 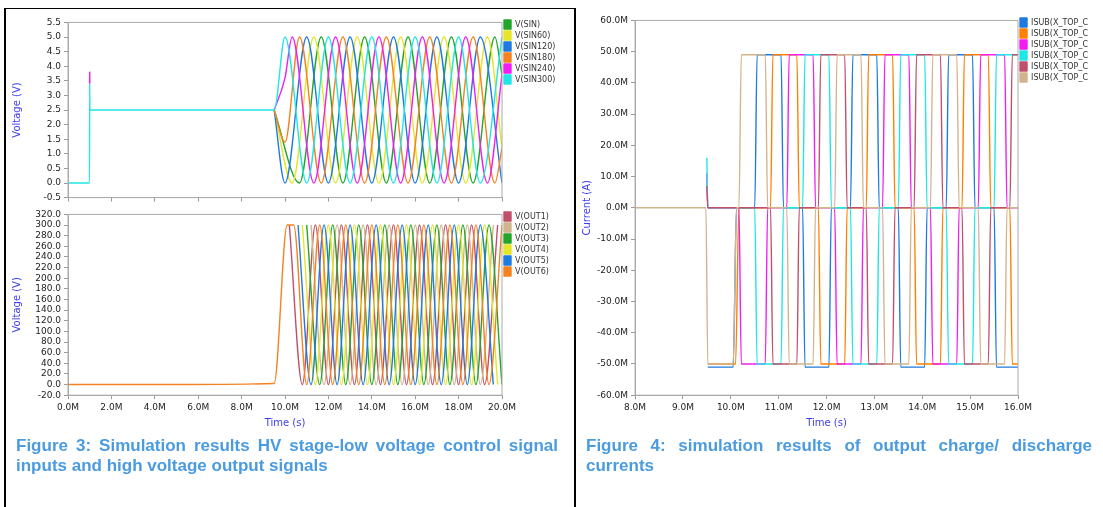 I want to click on y-tick-label: 0.5, so click(x=53, y=167).